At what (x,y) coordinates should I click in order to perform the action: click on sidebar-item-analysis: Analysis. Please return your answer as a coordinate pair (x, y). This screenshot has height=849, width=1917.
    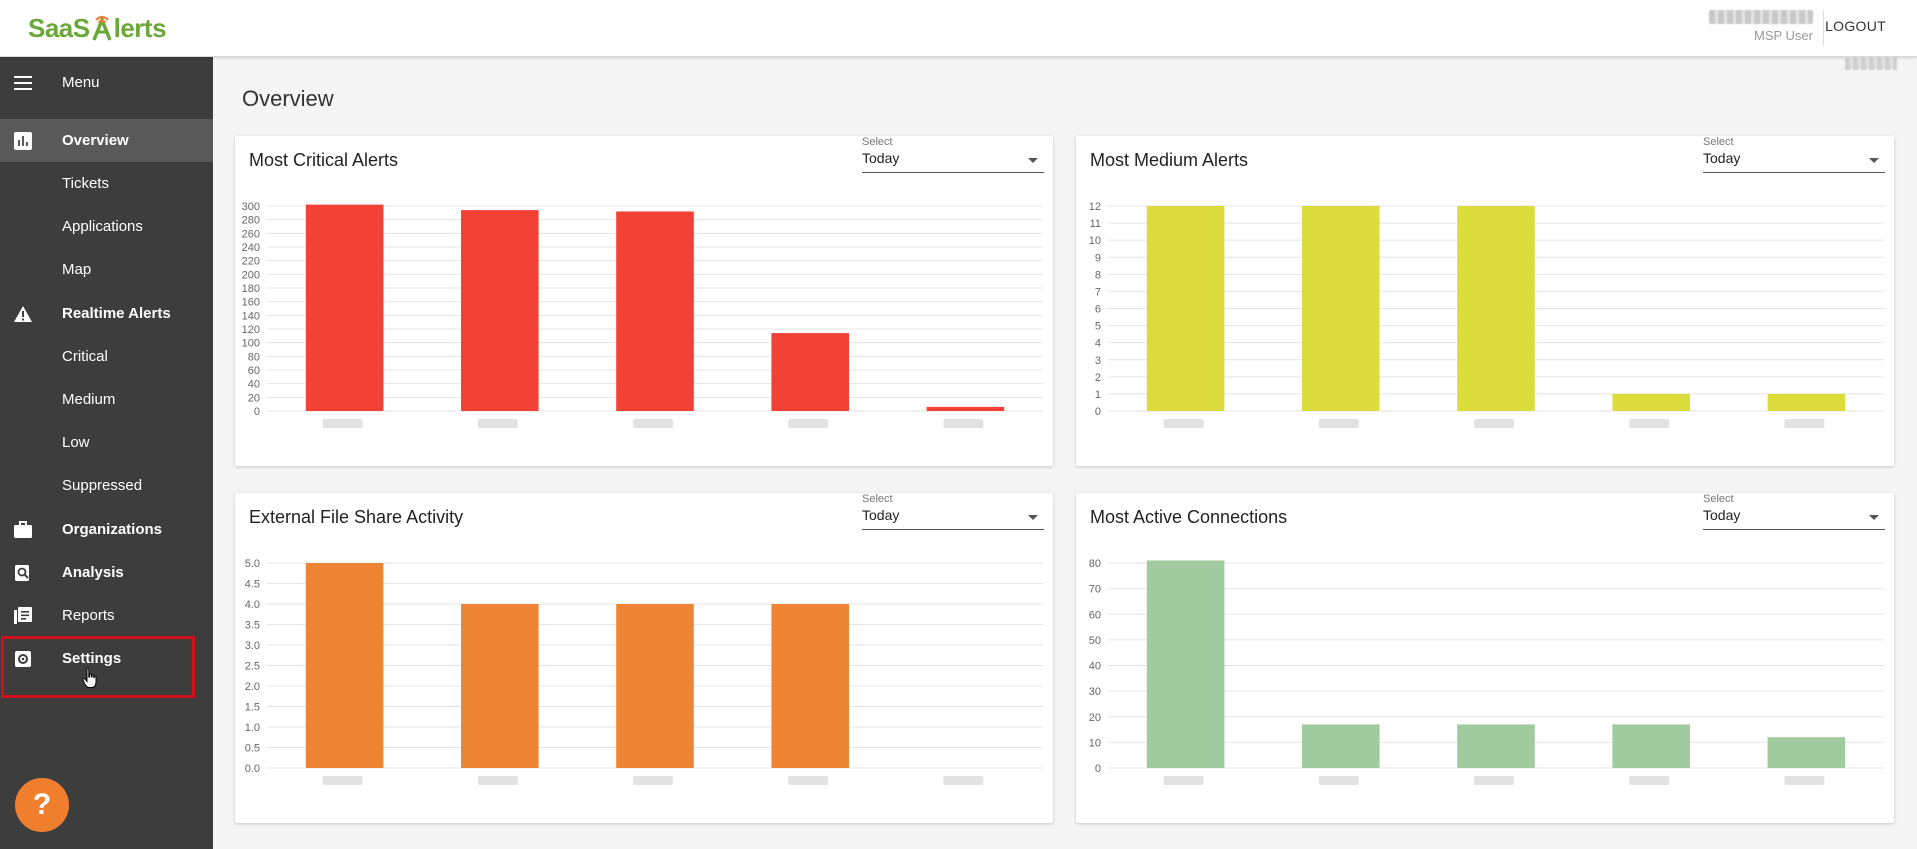
    Looking at the image, I should click on (106, 572).